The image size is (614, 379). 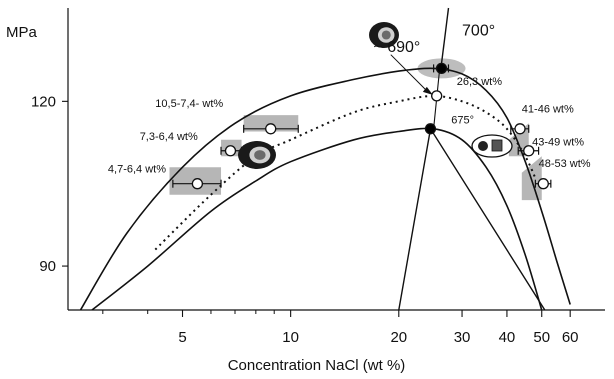 What do you see at coordinates (169, 137) in the screenshot?
I see `annotation-label: 7,3-6,4 wt%` at bounding box center [169, 137].